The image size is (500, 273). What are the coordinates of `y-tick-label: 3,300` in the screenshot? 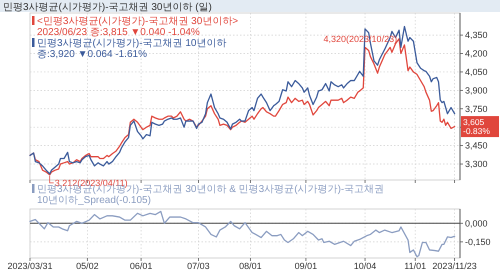 It's located at (476, 164).